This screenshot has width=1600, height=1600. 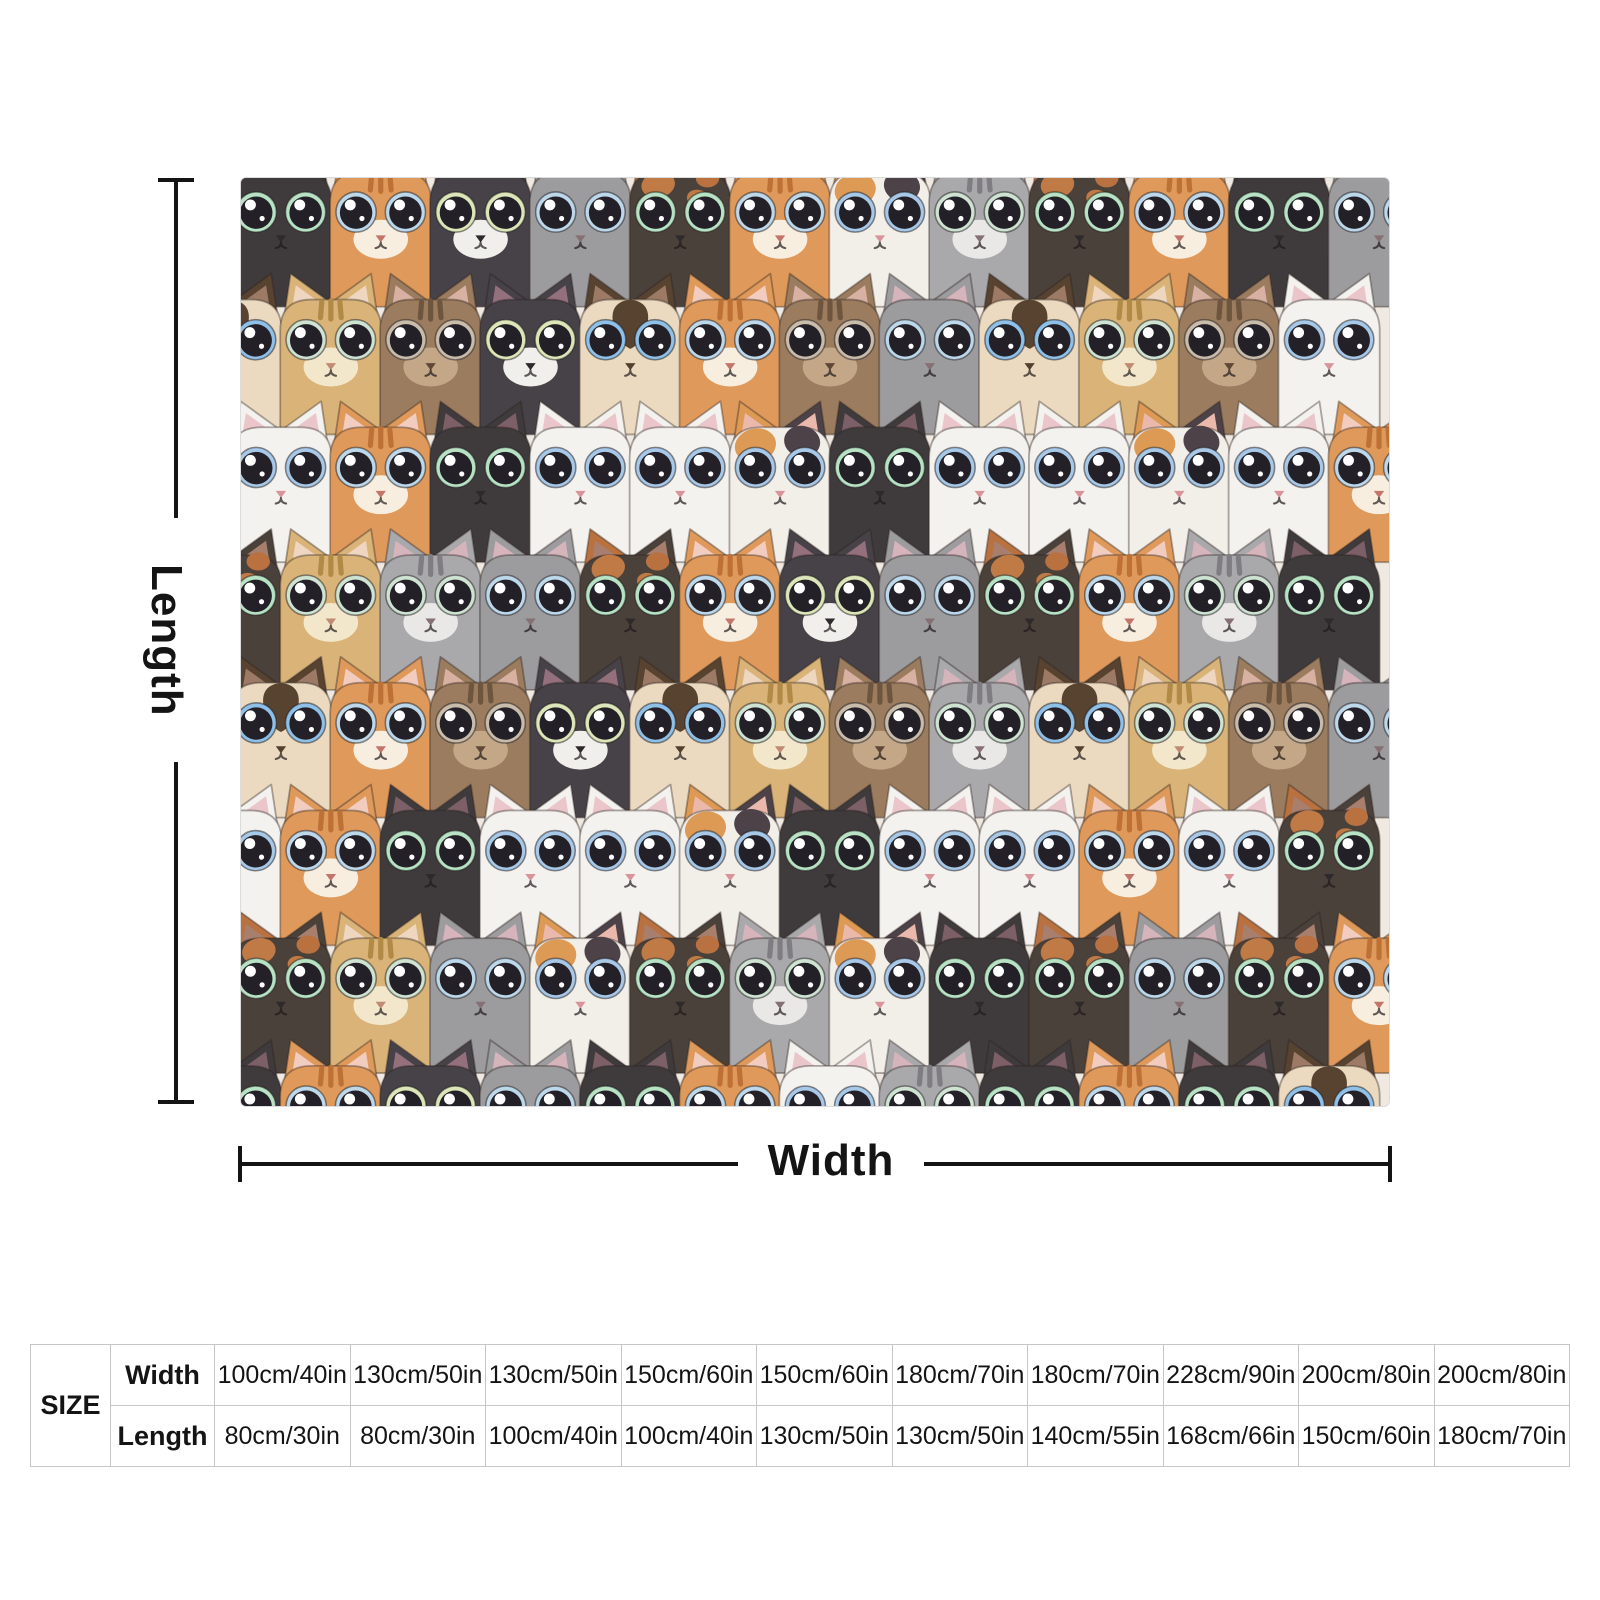 I want to click on size-table-corner-label: SIZE, so click(x=71, y=1406).